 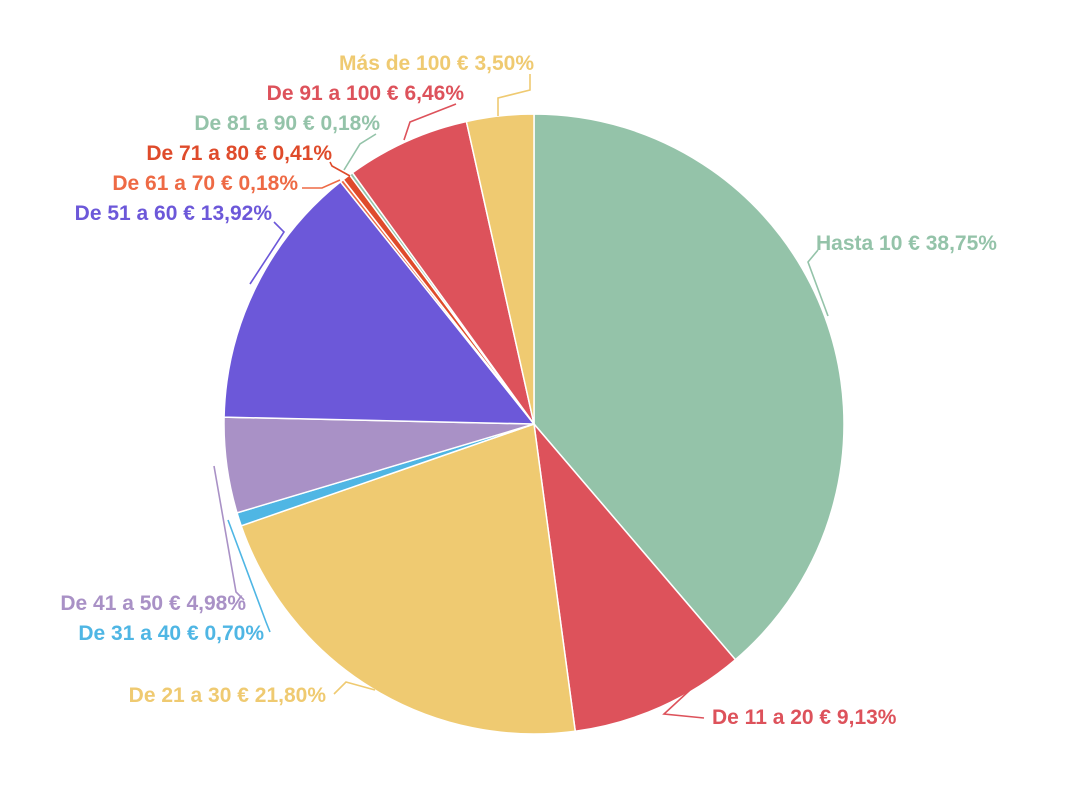 I want to click on leader-de-61-a-70-eur, so click(x=321, y=184).